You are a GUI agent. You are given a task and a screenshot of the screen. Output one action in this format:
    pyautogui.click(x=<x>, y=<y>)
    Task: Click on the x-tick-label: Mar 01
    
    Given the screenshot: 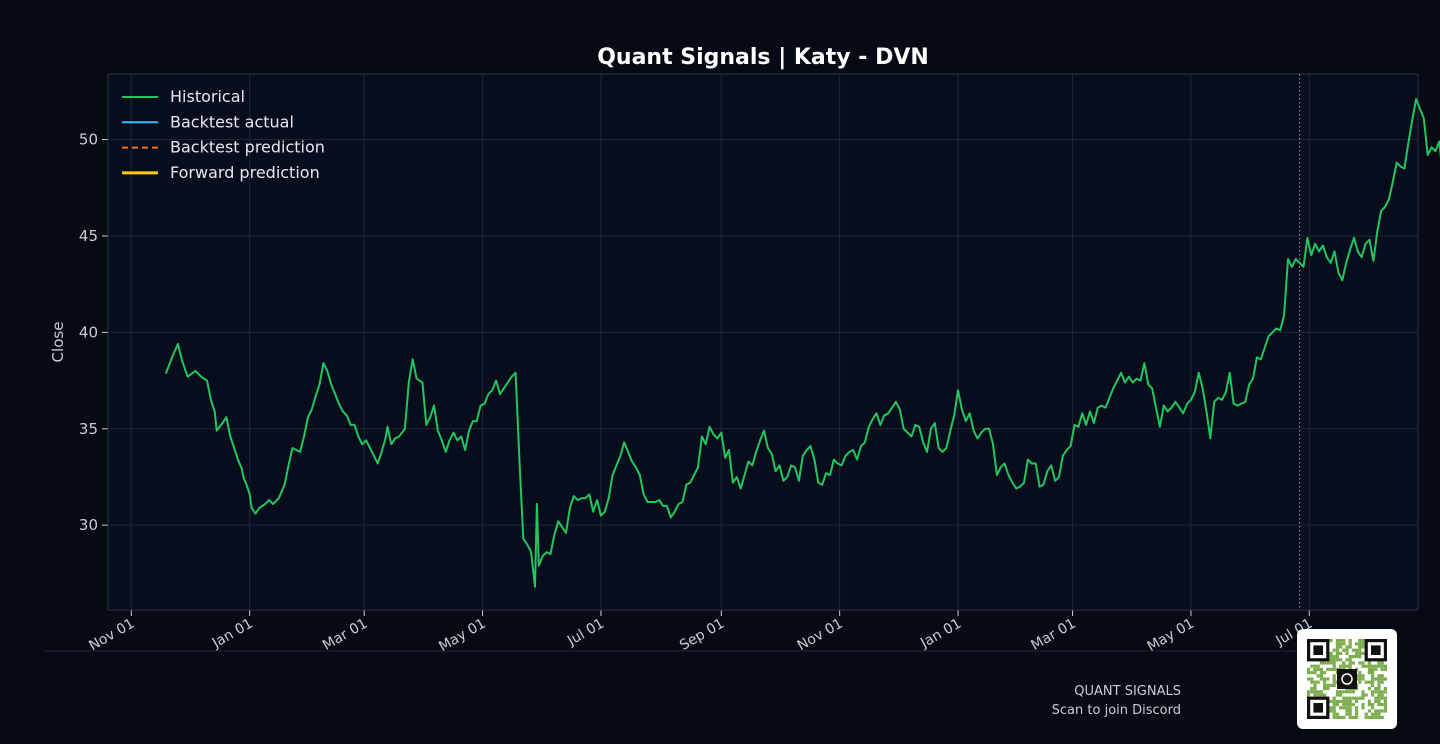 What is the action you would take?
    pyautogui.click(x=1053, y=635)
    